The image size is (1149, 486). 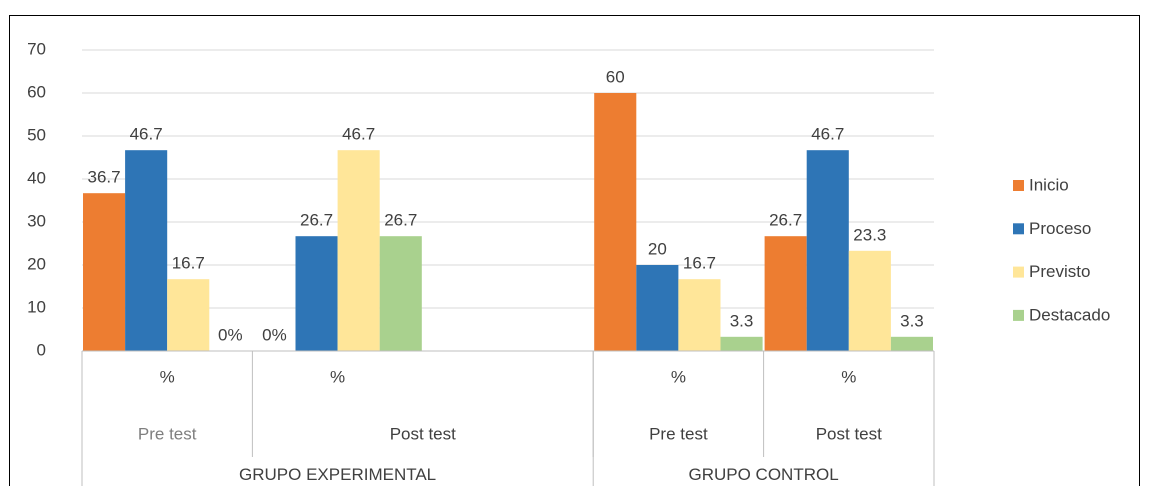 I want to click on data-label: 60, so click(x=615, y=76).